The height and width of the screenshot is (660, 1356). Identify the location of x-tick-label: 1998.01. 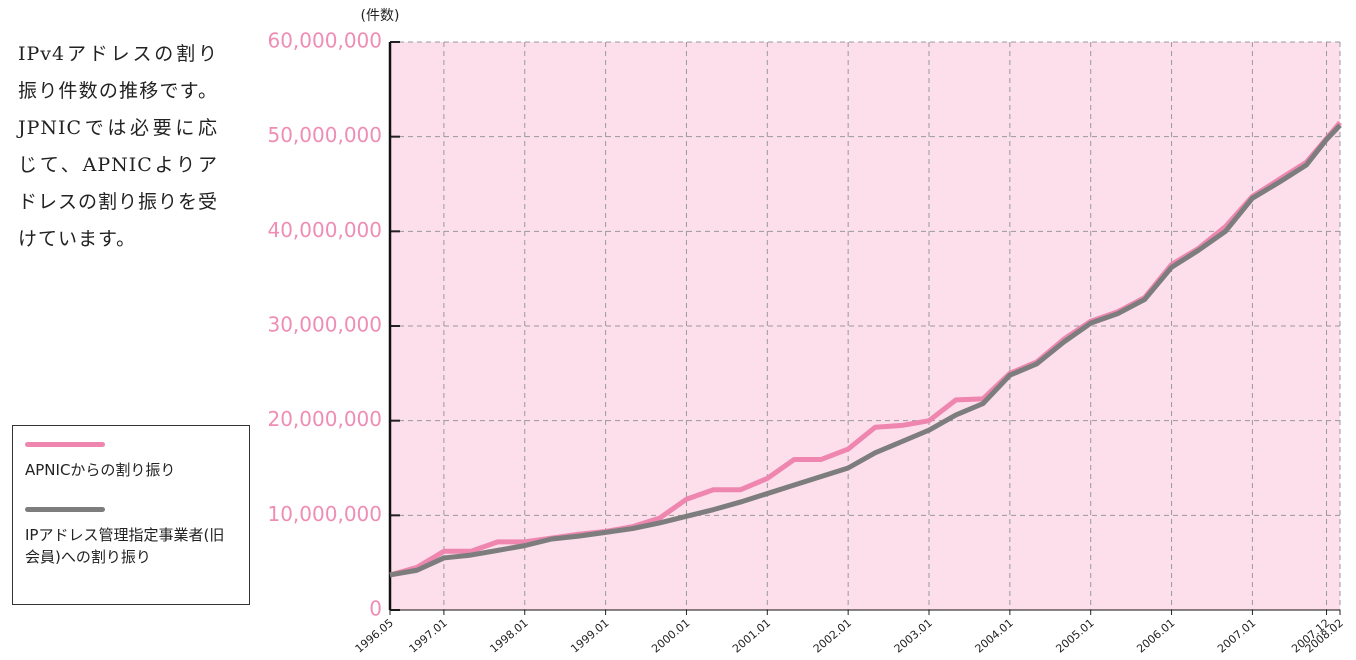
(508, 635).